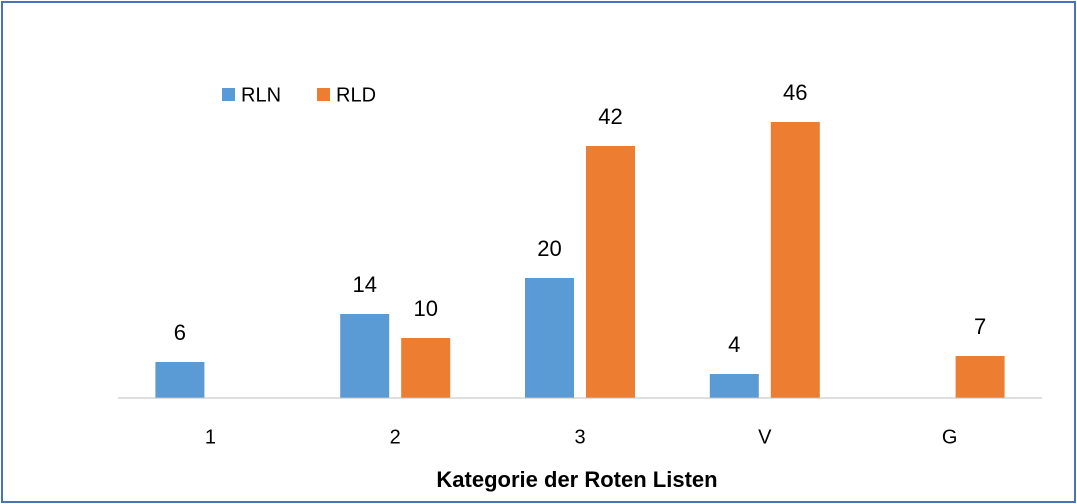 Image resolution: width=1077 pixels, height=504 pixels. Describe the element at coordinates (795, 92) in the screenshot. I see `data-label: 46` at that location.